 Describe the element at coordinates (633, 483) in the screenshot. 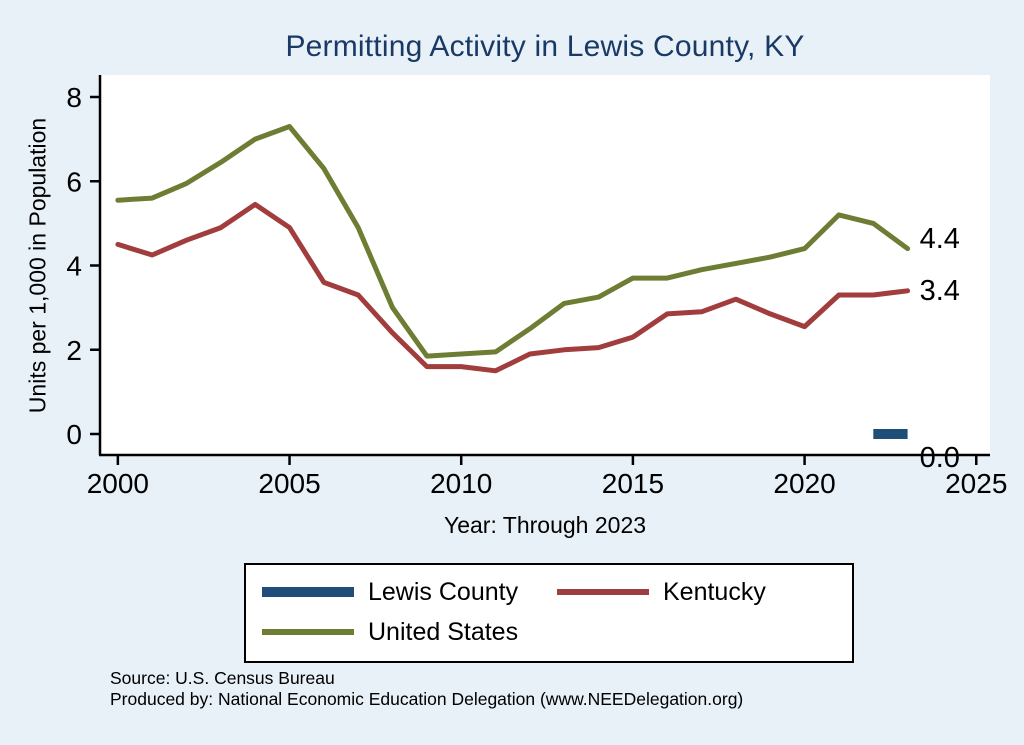

I see `svg-text: 2015` at that location.